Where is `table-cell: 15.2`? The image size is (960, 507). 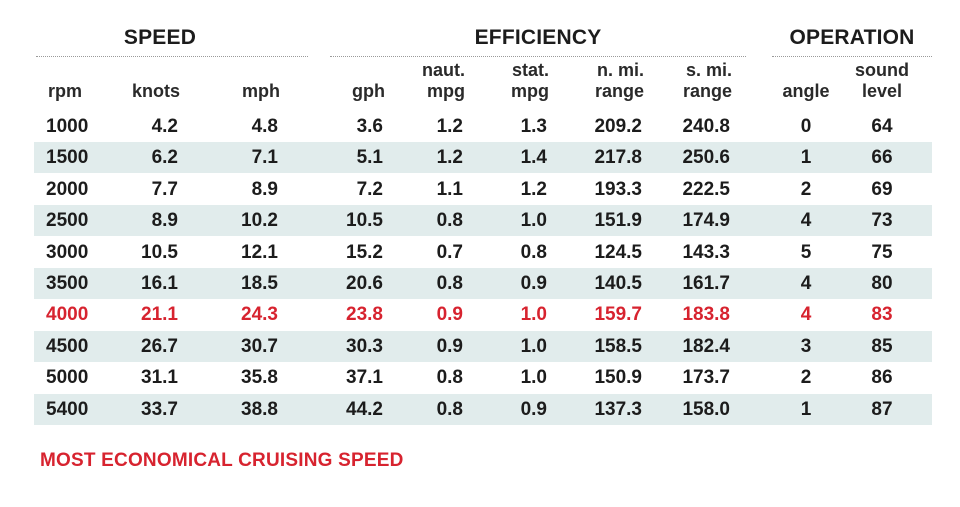
table-cell: 15.2 is located at coordinates (364, 252).